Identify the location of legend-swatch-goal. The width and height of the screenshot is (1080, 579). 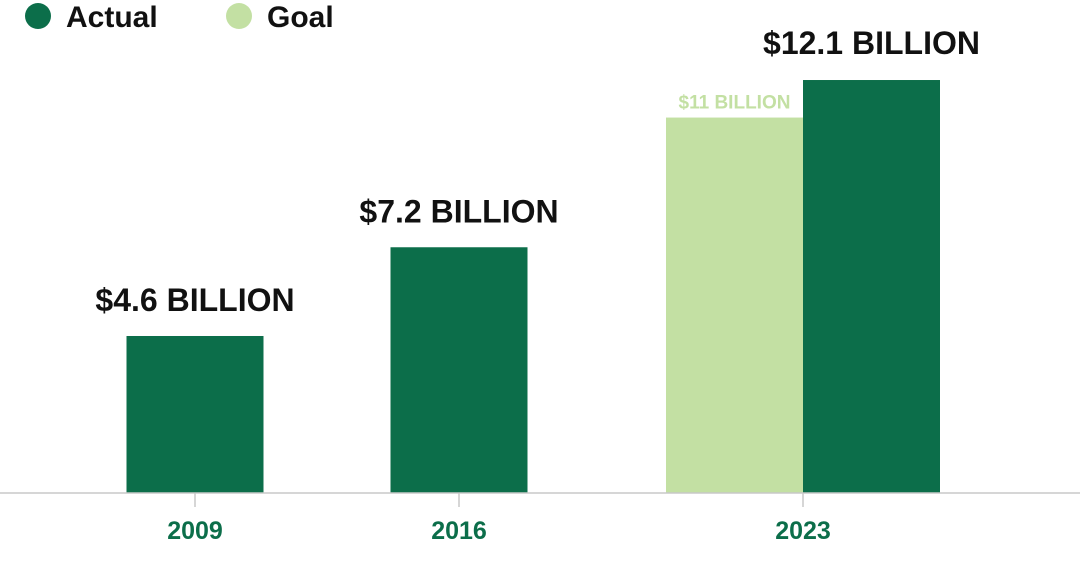
(239, 16).